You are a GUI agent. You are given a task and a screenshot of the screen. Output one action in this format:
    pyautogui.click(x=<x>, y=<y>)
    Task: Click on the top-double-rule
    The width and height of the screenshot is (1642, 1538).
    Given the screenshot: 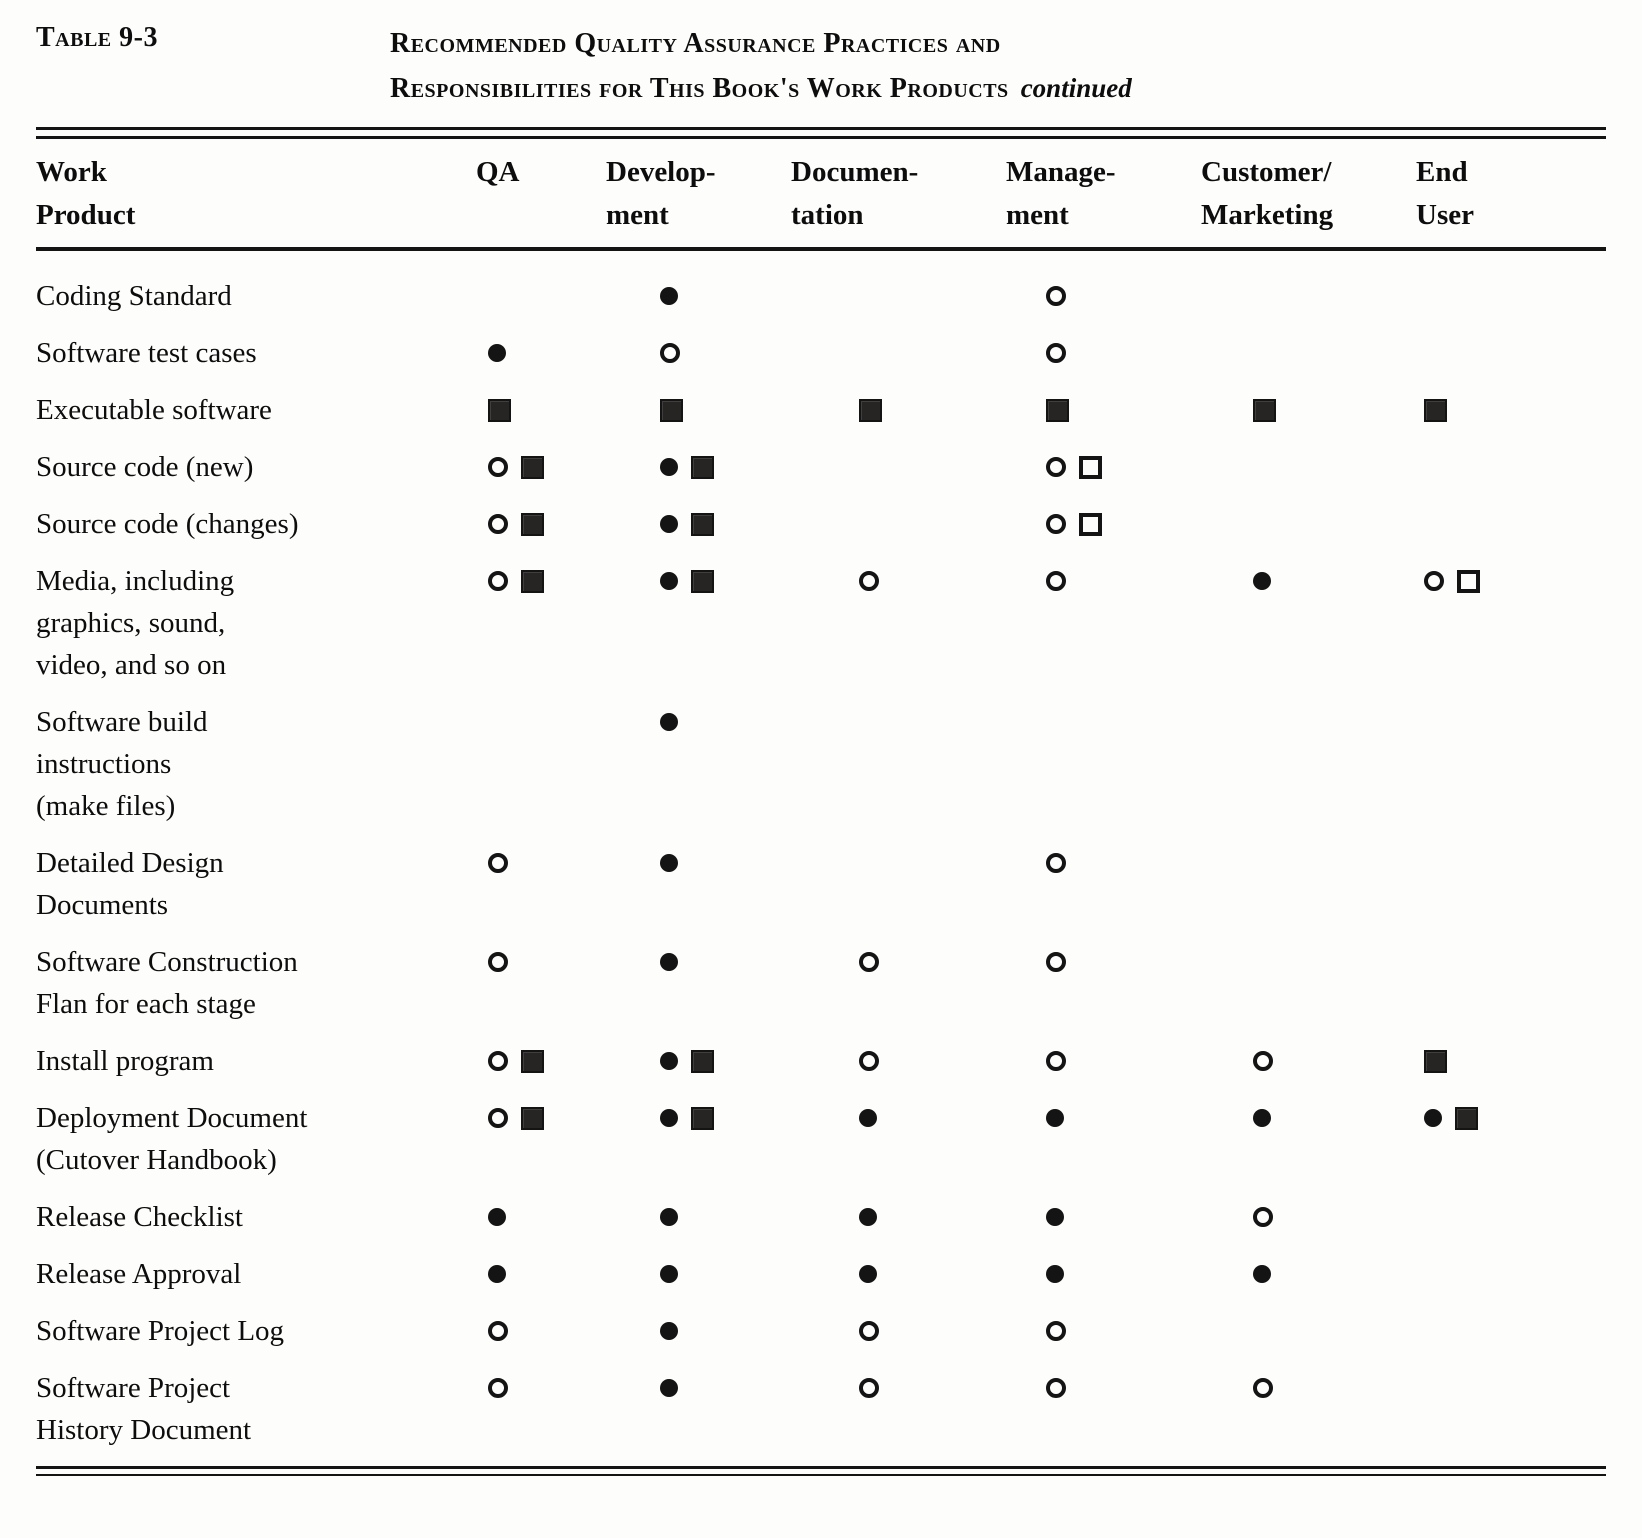 What is the action you would take?
    pyautogui.click(x=821, y=133)
    